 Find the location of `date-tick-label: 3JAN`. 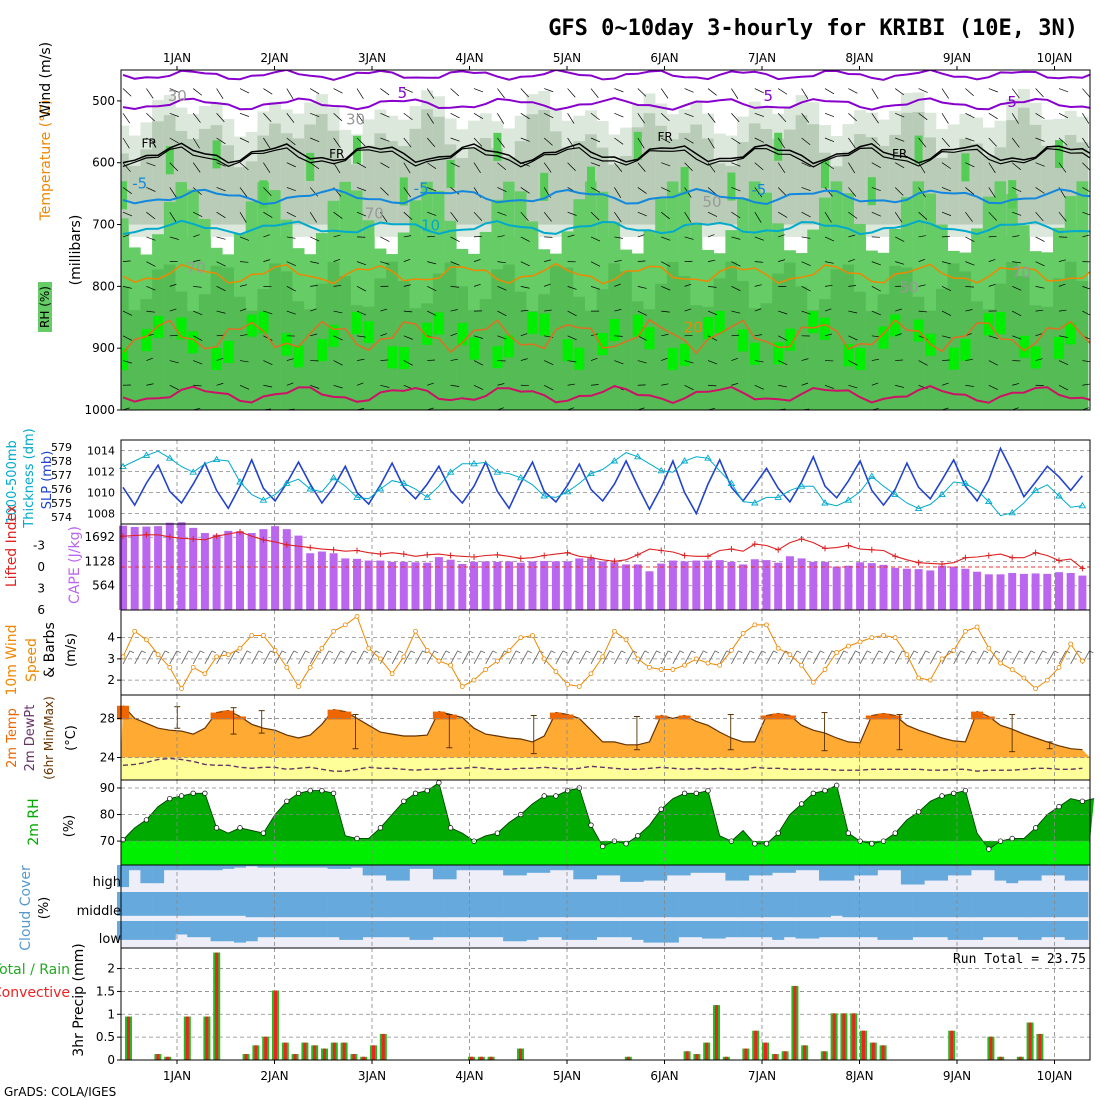

date-tick-label: 3JAN is located at coordinates (372, 1076).